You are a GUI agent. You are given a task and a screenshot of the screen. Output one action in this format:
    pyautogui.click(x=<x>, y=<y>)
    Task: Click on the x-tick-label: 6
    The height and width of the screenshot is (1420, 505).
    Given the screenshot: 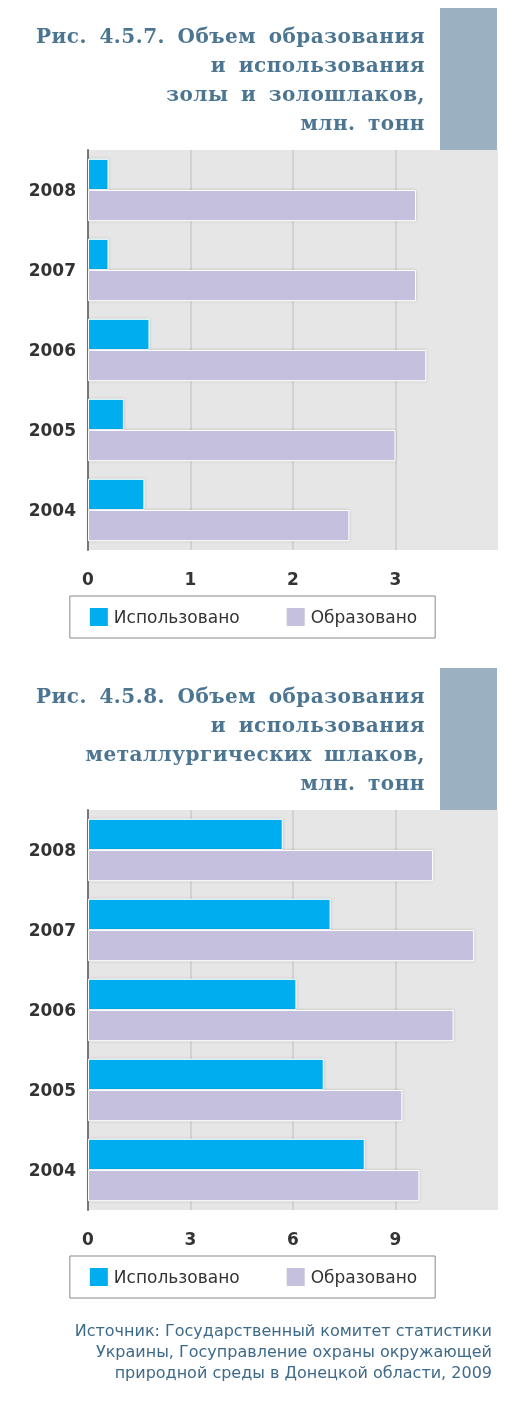 What is the action you would take?
    pyautogui.click(x=293, y=1238)
    